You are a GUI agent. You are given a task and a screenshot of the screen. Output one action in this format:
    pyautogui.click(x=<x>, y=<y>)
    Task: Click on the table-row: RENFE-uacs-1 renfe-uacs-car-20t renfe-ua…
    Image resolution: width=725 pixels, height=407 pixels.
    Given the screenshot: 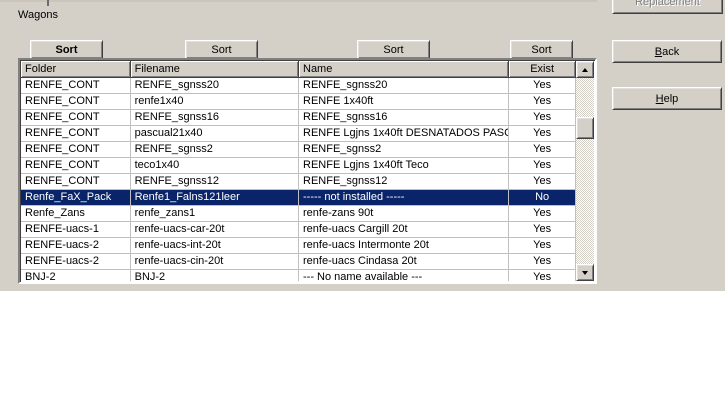 What is the action you would take?
    pyautogui.click(x=298, y=230)
    